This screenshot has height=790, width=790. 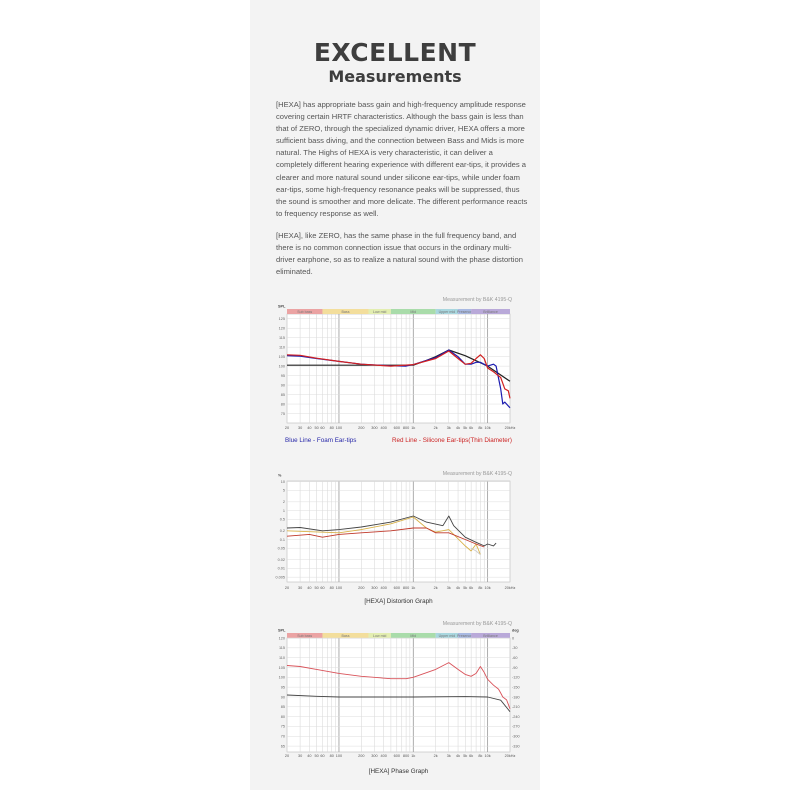 I want to click on x-tick-label: 2k, so click(x=436, y=756).